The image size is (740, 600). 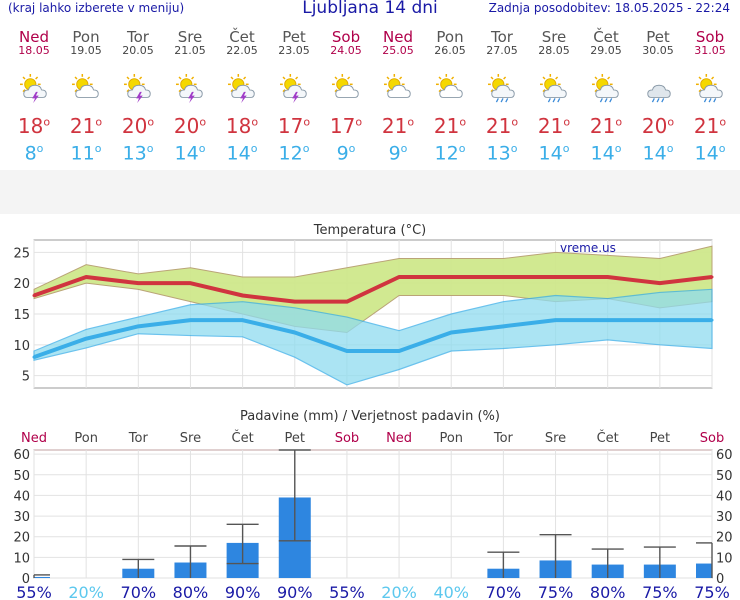 I want to click on y-tick-label-right: 0, so click(x=720, y=579).